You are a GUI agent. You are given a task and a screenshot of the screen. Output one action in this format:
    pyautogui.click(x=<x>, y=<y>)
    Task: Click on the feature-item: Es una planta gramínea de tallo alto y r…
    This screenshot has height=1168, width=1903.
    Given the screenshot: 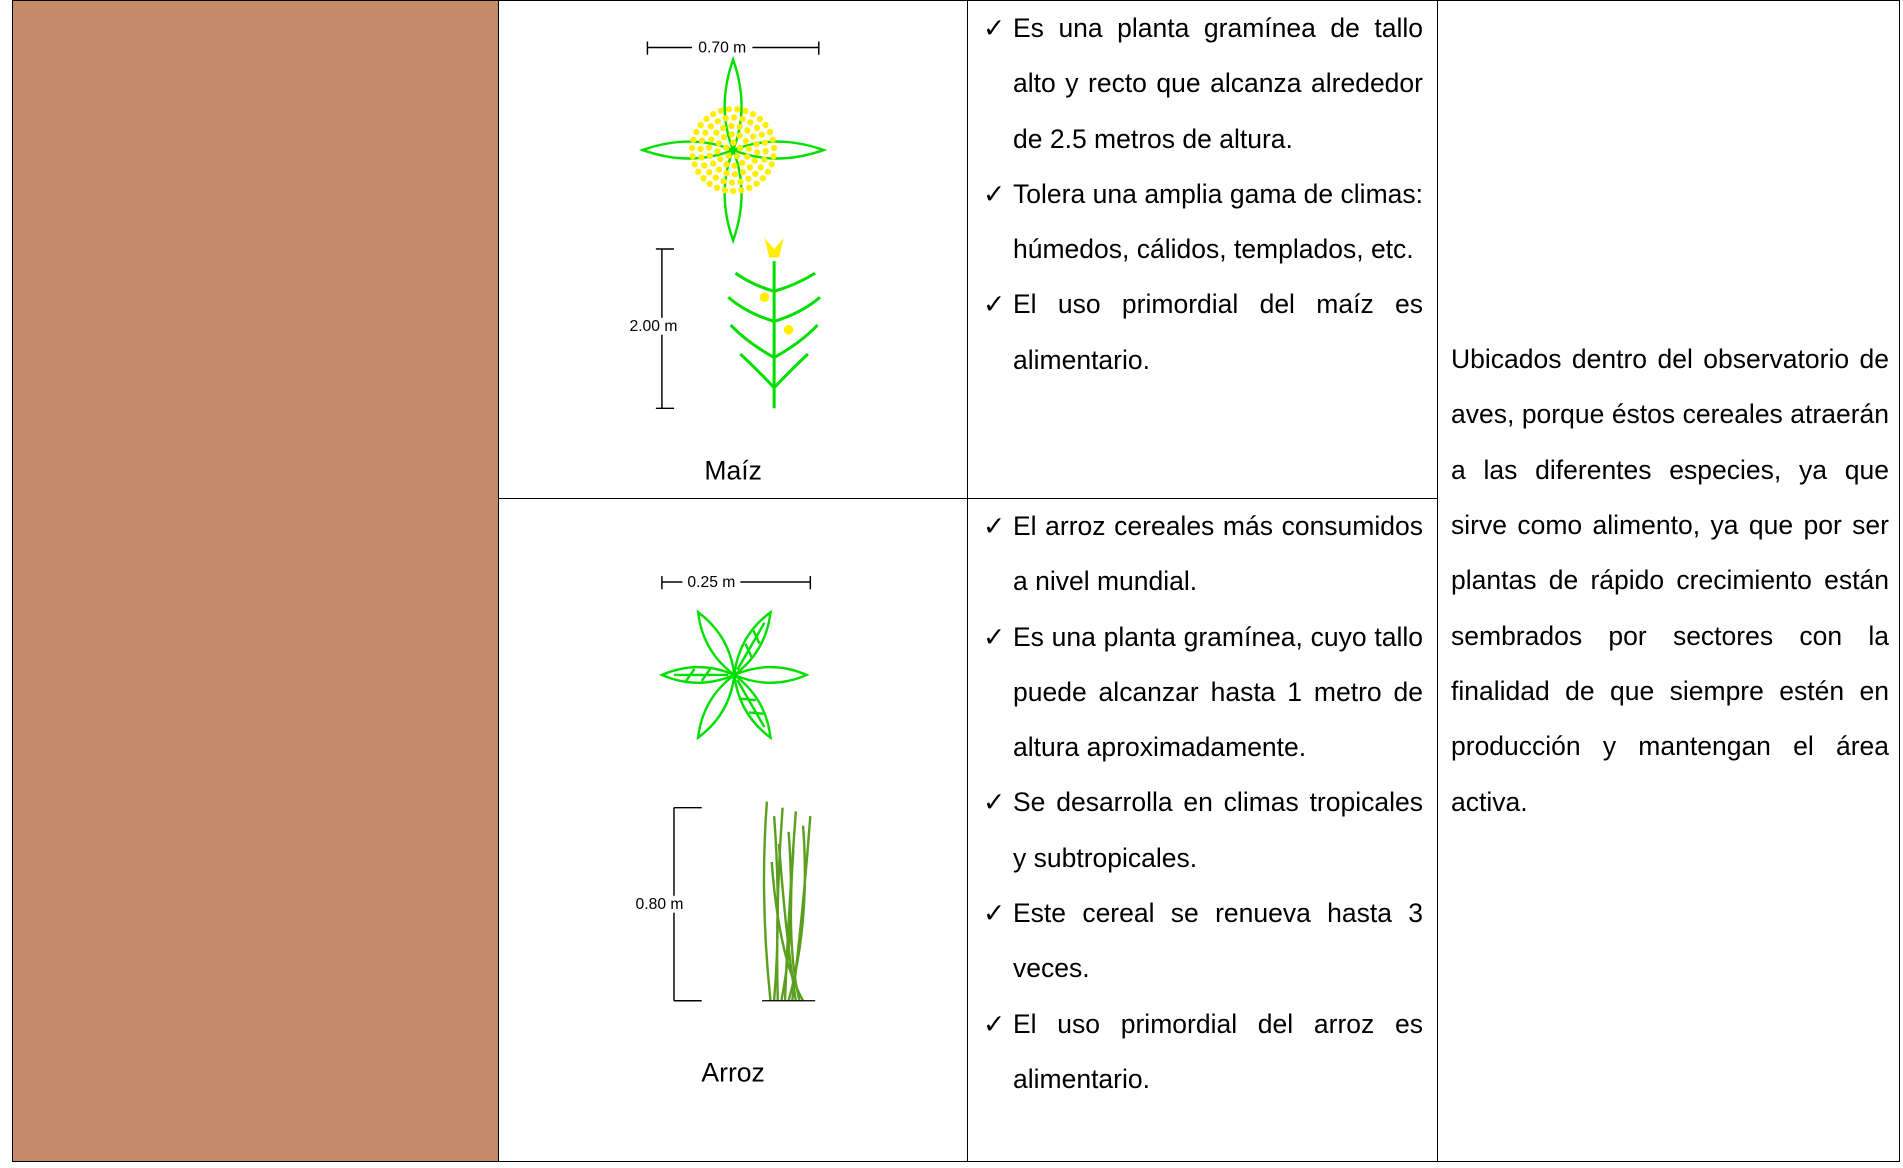 What is the action you would take?
    pyautogui.click(x=1203, y=84)
    